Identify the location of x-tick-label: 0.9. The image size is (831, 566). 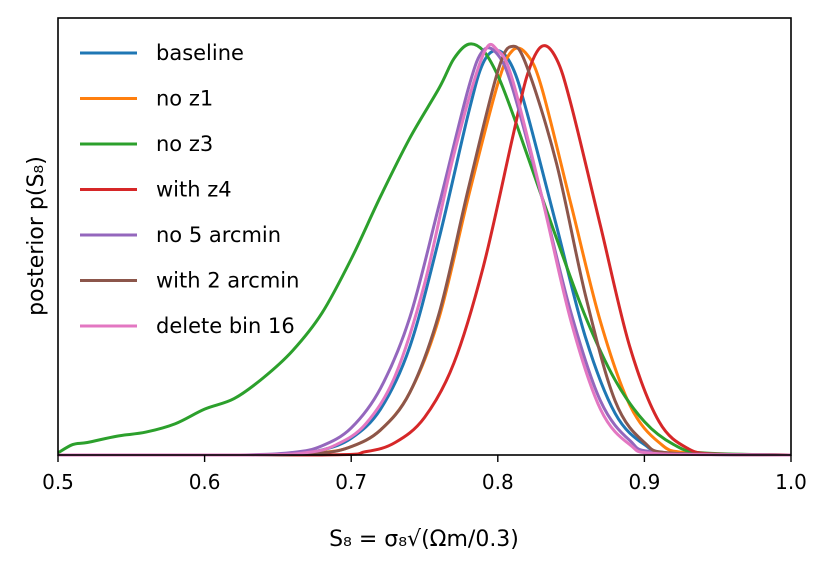
(644, 482).